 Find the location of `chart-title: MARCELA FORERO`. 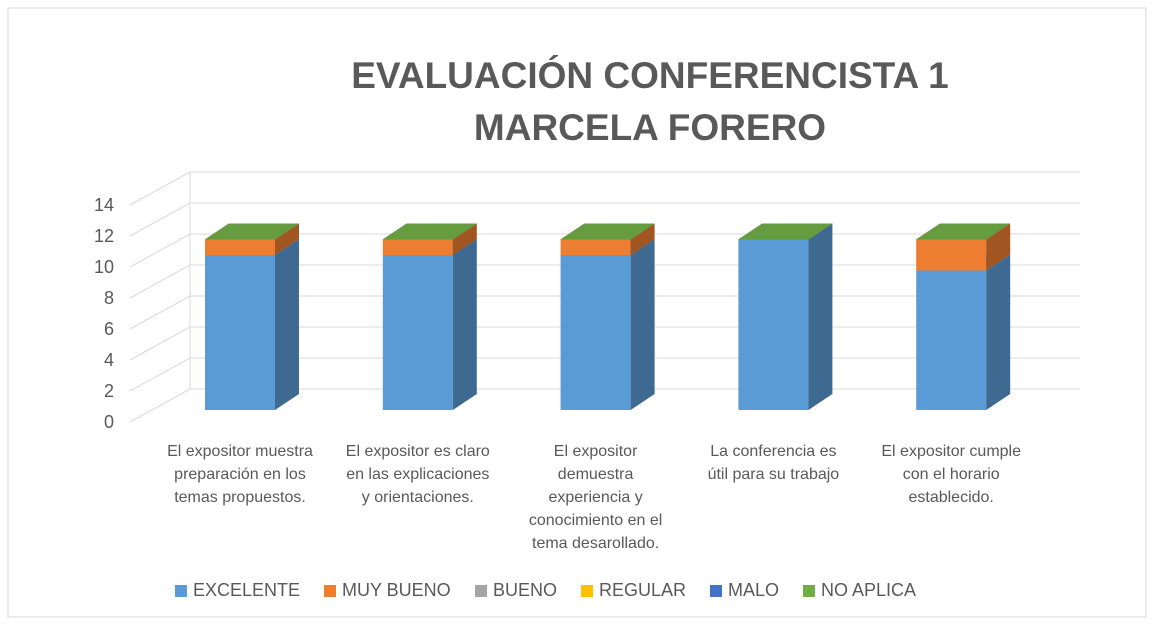

chart-title: MARCELA FORERO is located at coordinates (650, 127).